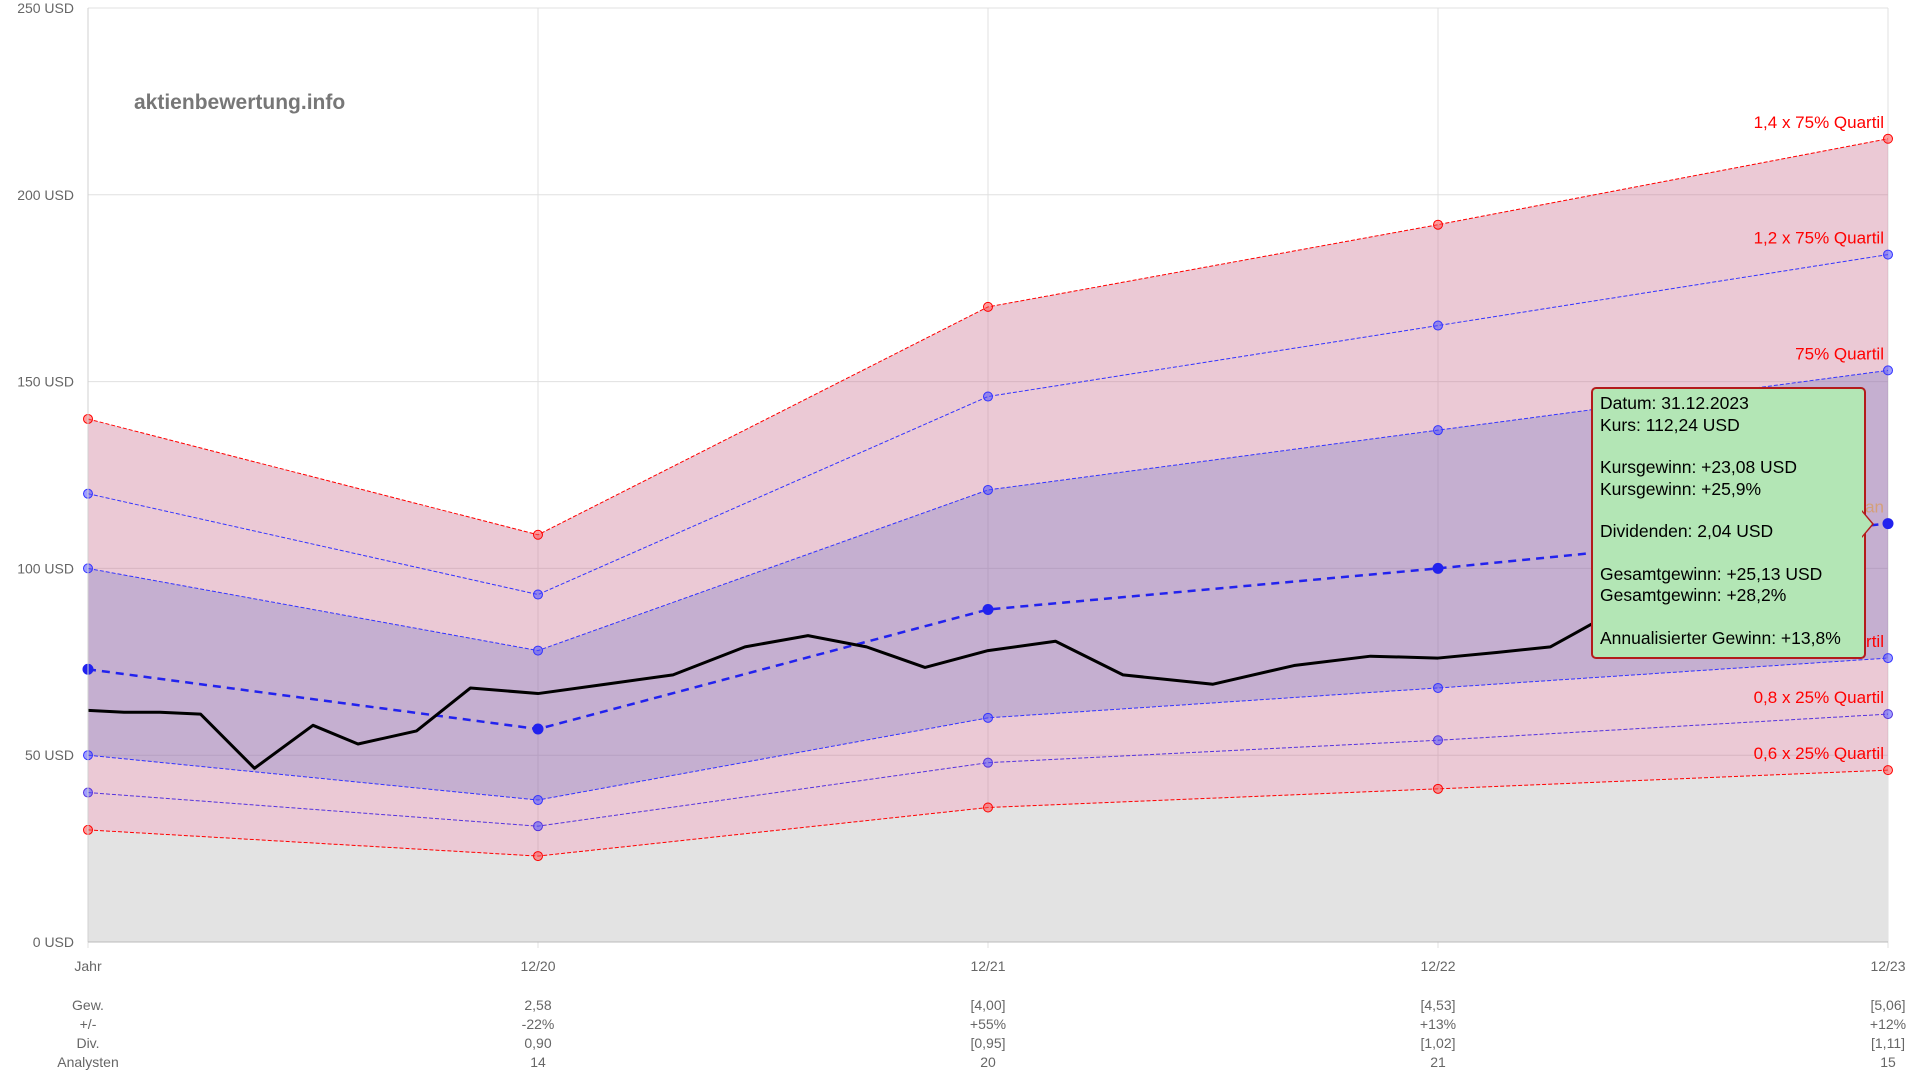  Describe the element at coordinates (1437, 1005) in the screenshot. I see `footer-cell: [4,53]` at that location.